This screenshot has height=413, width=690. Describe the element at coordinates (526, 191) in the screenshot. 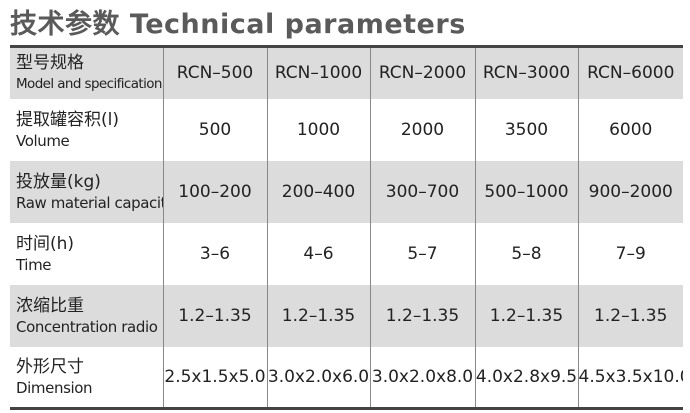

I see `value-cell: 500–1000` at that location.